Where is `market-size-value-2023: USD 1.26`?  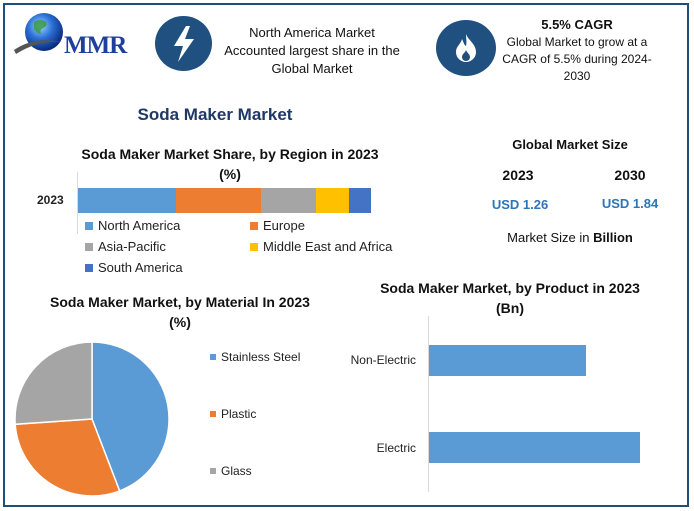 market-size-value-2023: USD 1.26 is located at coordinates (520, 204).